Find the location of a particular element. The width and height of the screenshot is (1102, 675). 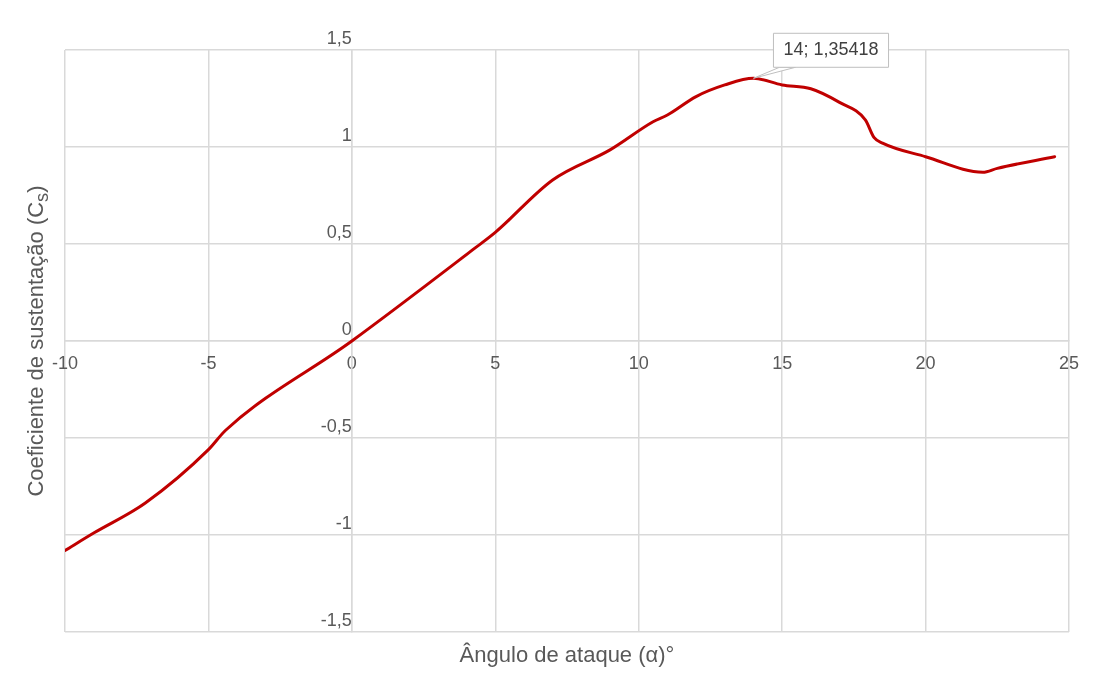

y-tick-label: 1 is located at coordinates (346, 134).